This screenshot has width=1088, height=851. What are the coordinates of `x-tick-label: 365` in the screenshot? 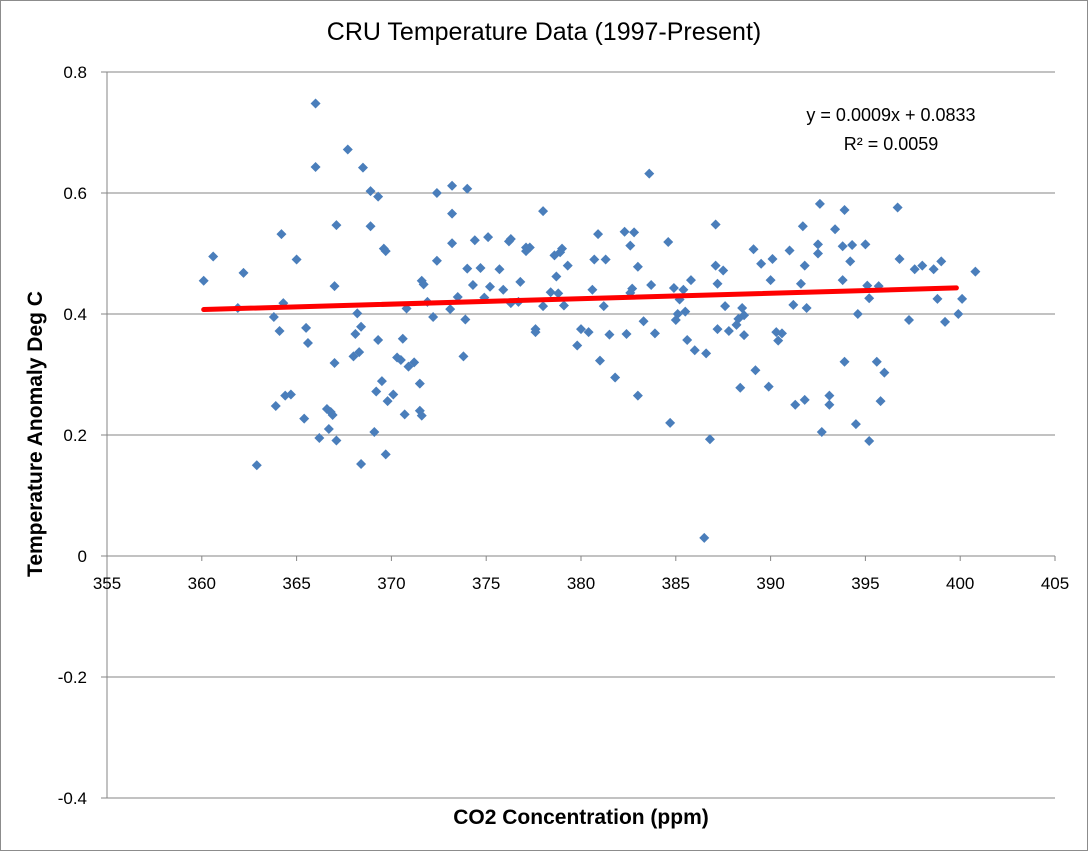 It's located at (296, 583).